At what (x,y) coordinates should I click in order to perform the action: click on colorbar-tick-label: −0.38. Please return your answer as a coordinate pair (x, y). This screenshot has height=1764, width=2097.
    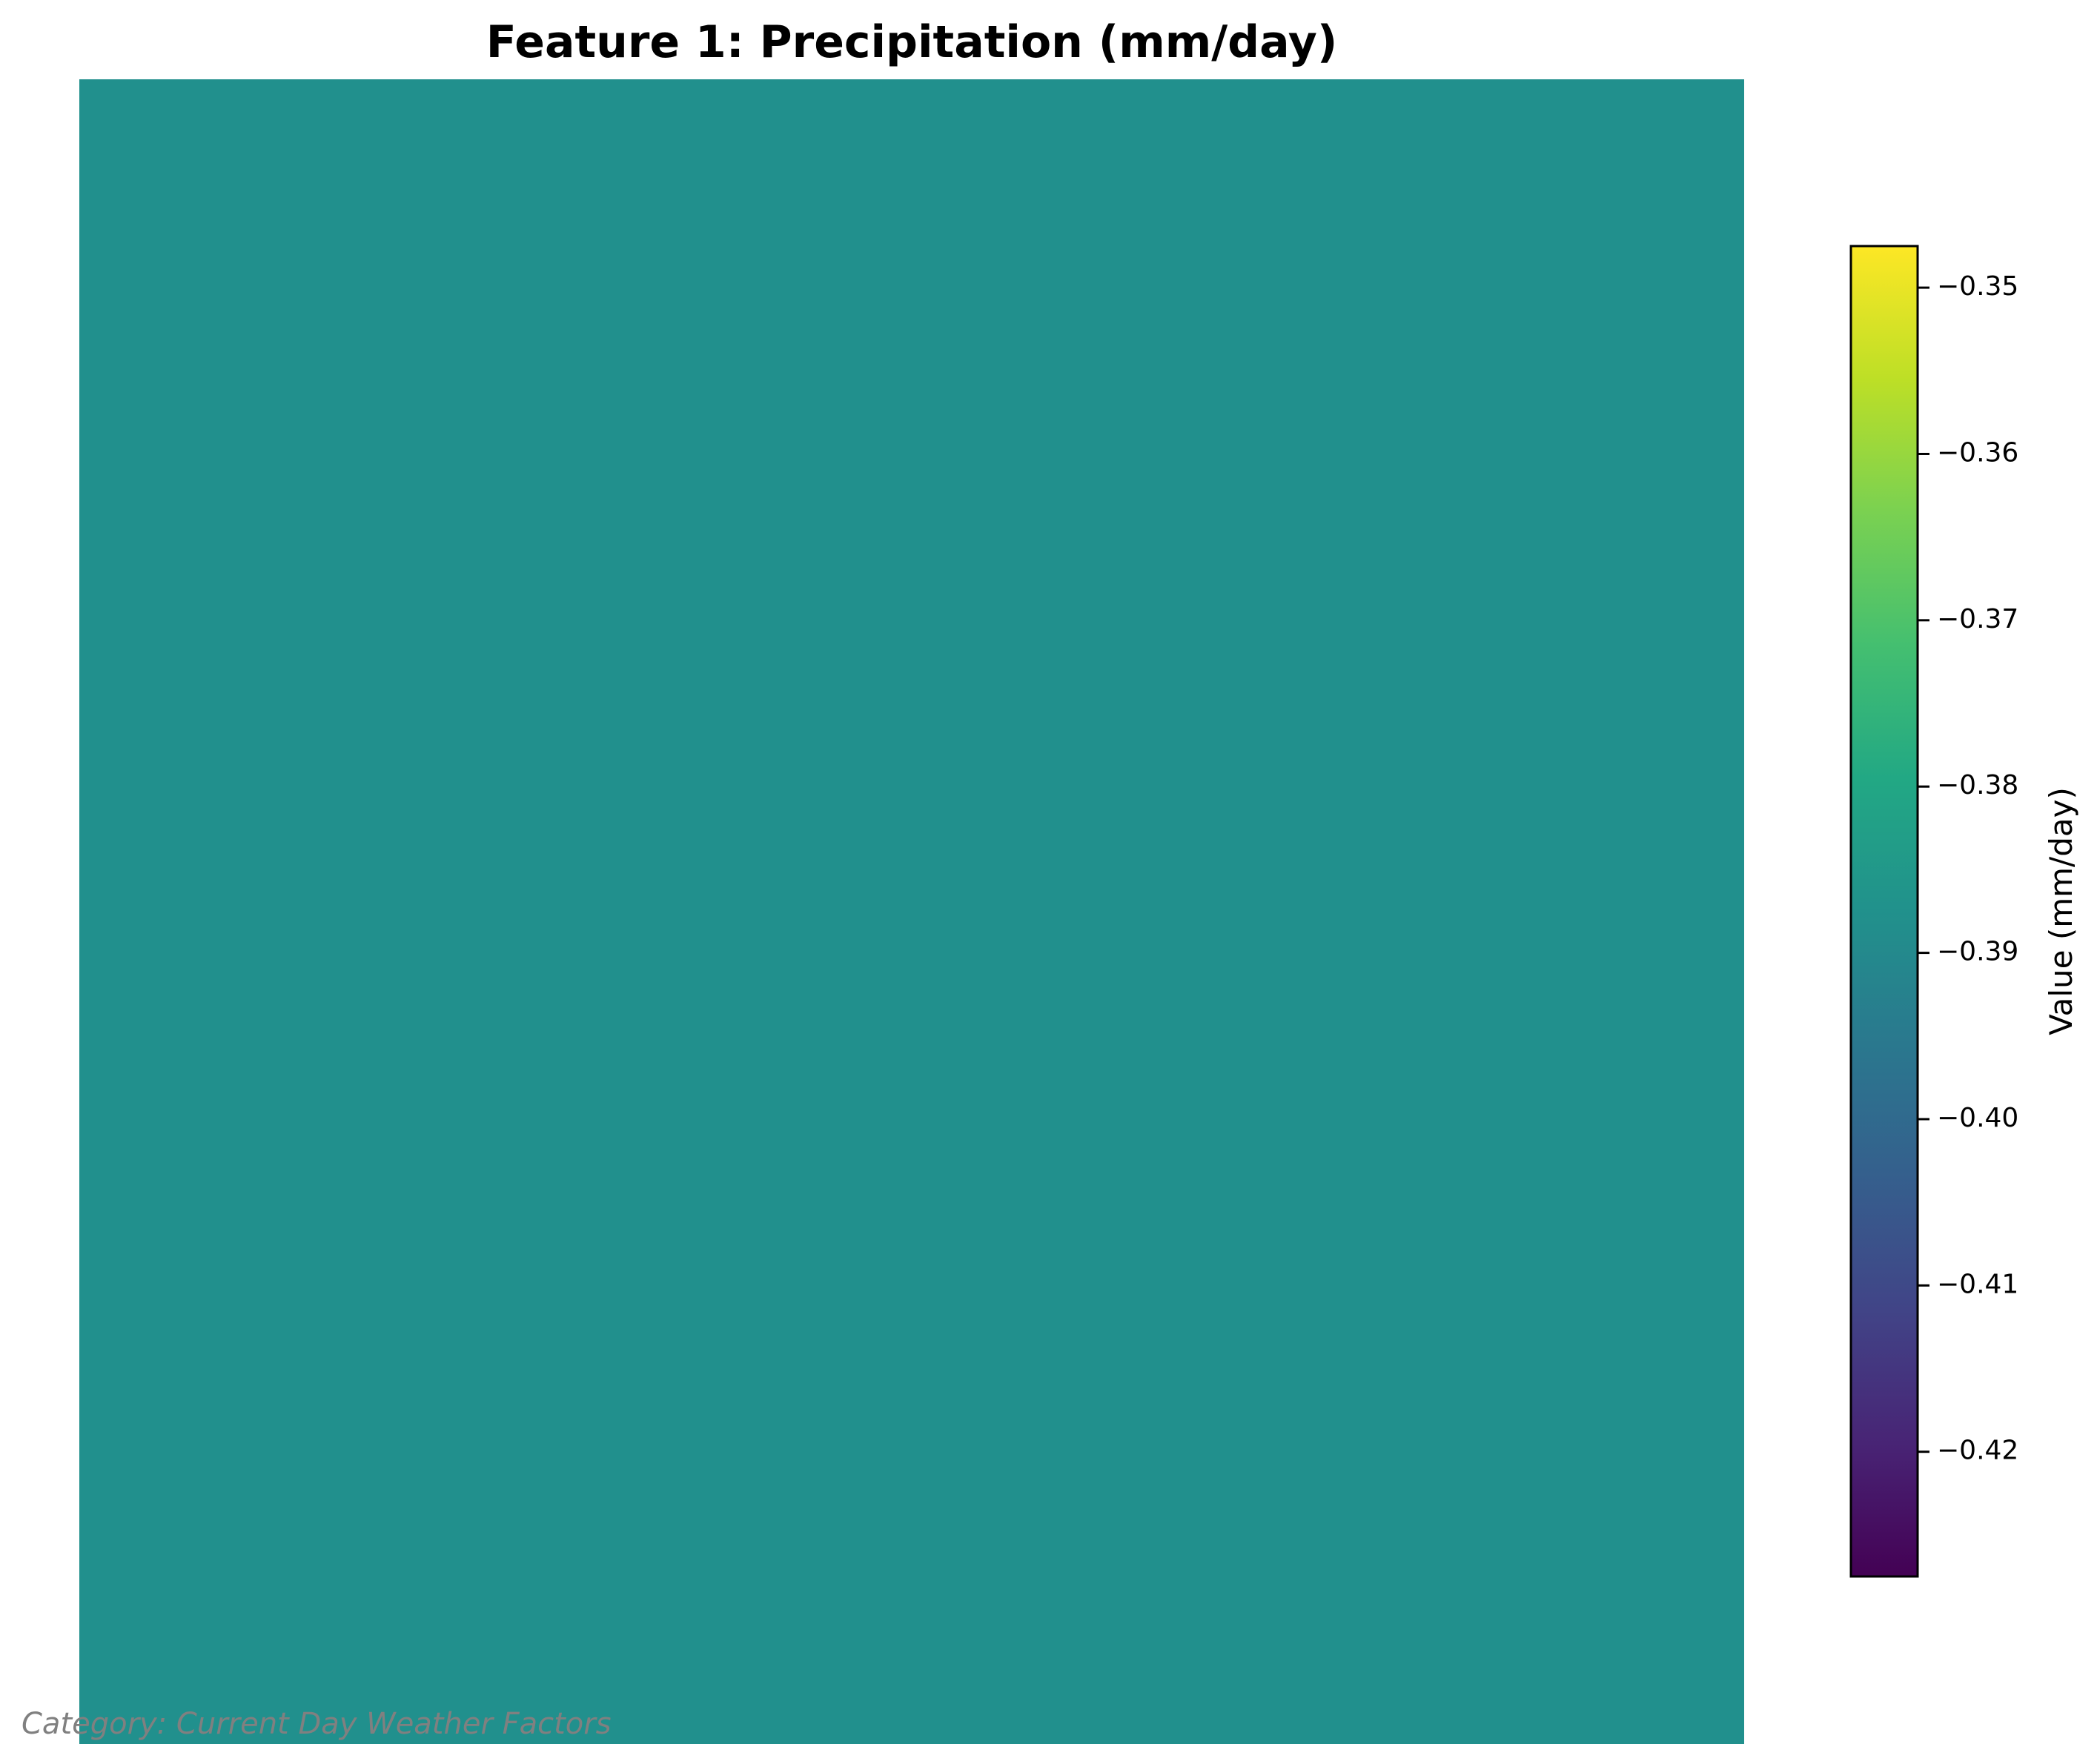
    Looking at the image, I should click on (1978, 785).